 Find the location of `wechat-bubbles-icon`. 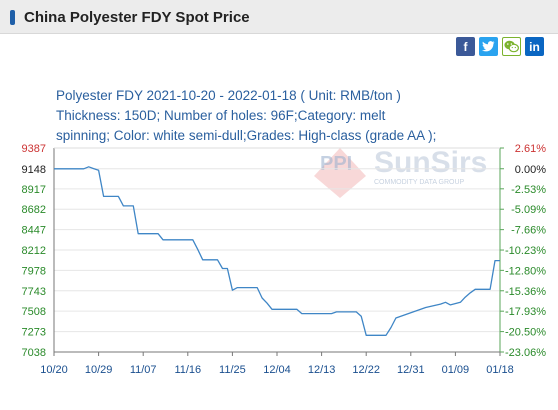

wechat-bubbles-icon is located at coordinates (511, 46).